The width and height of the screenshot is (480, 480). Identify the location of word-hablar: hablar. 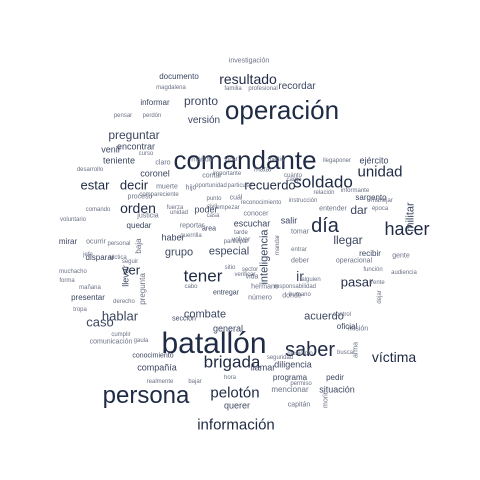
(120, 316).